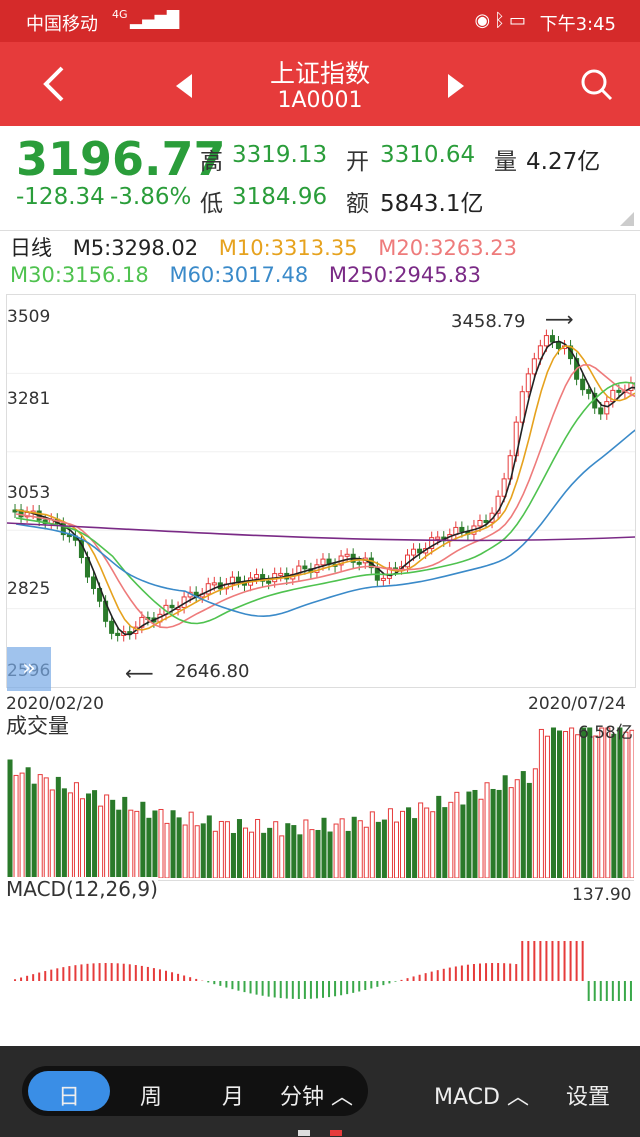 The height and width of the screenshot is (1137, 640). Describe the element at coordinates (184, 86) in the screenshot. I see `prev-stock-icon` at that location.